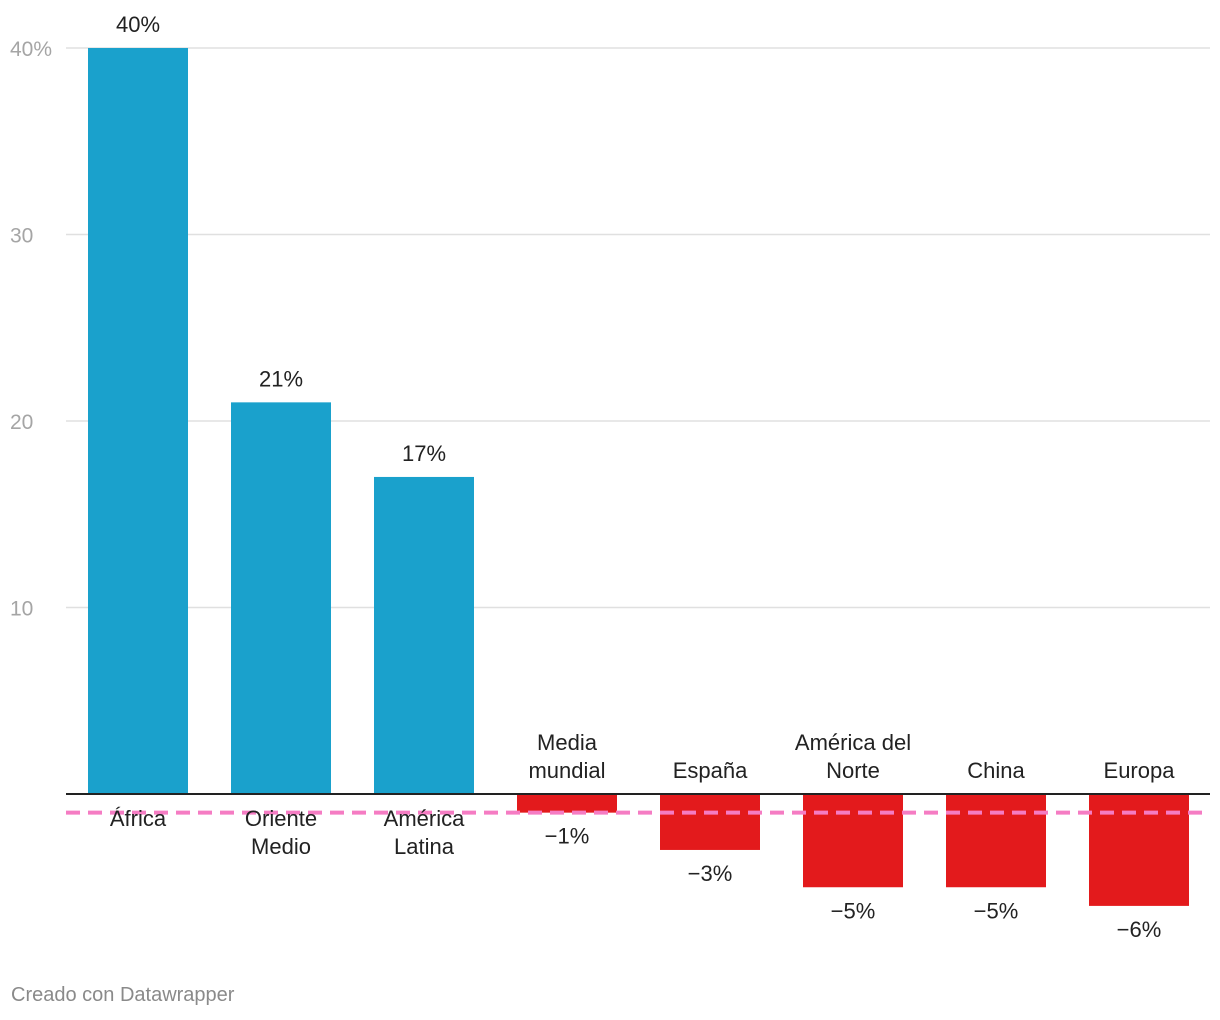 The image size is (1220, 1020). What do you see at coordinates (281, 832) in the screenshot?
I see `category-label: Oriente Medio` at bounding box center [281, 832].